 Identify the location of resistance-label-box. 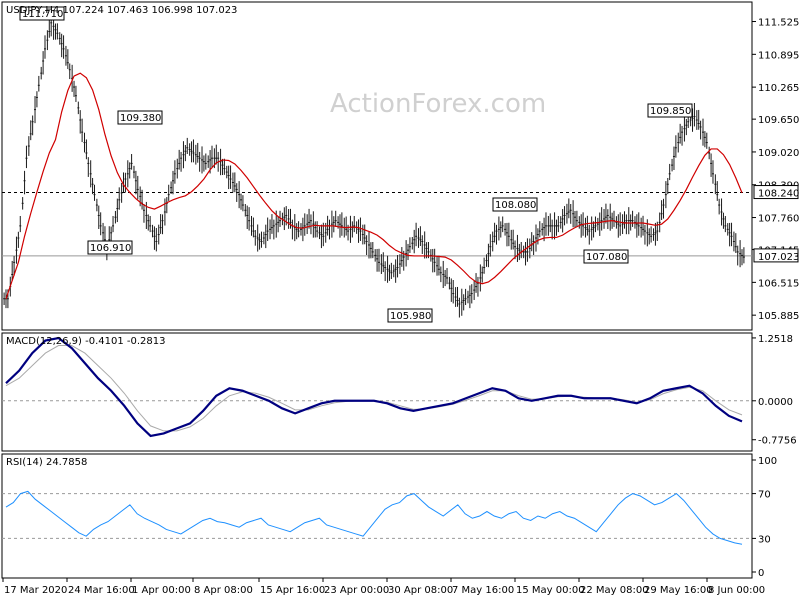
(776, 192).